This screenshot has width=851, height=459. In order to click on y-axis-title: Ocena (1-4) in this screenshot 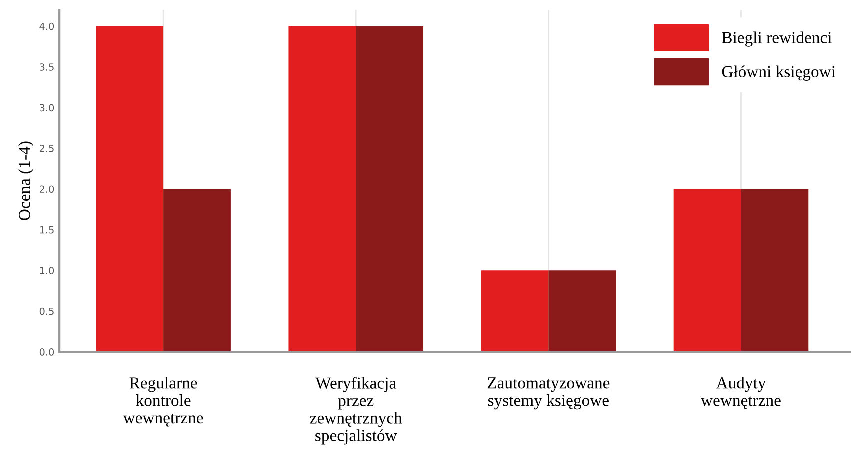, I will do `click(26, 181)`.